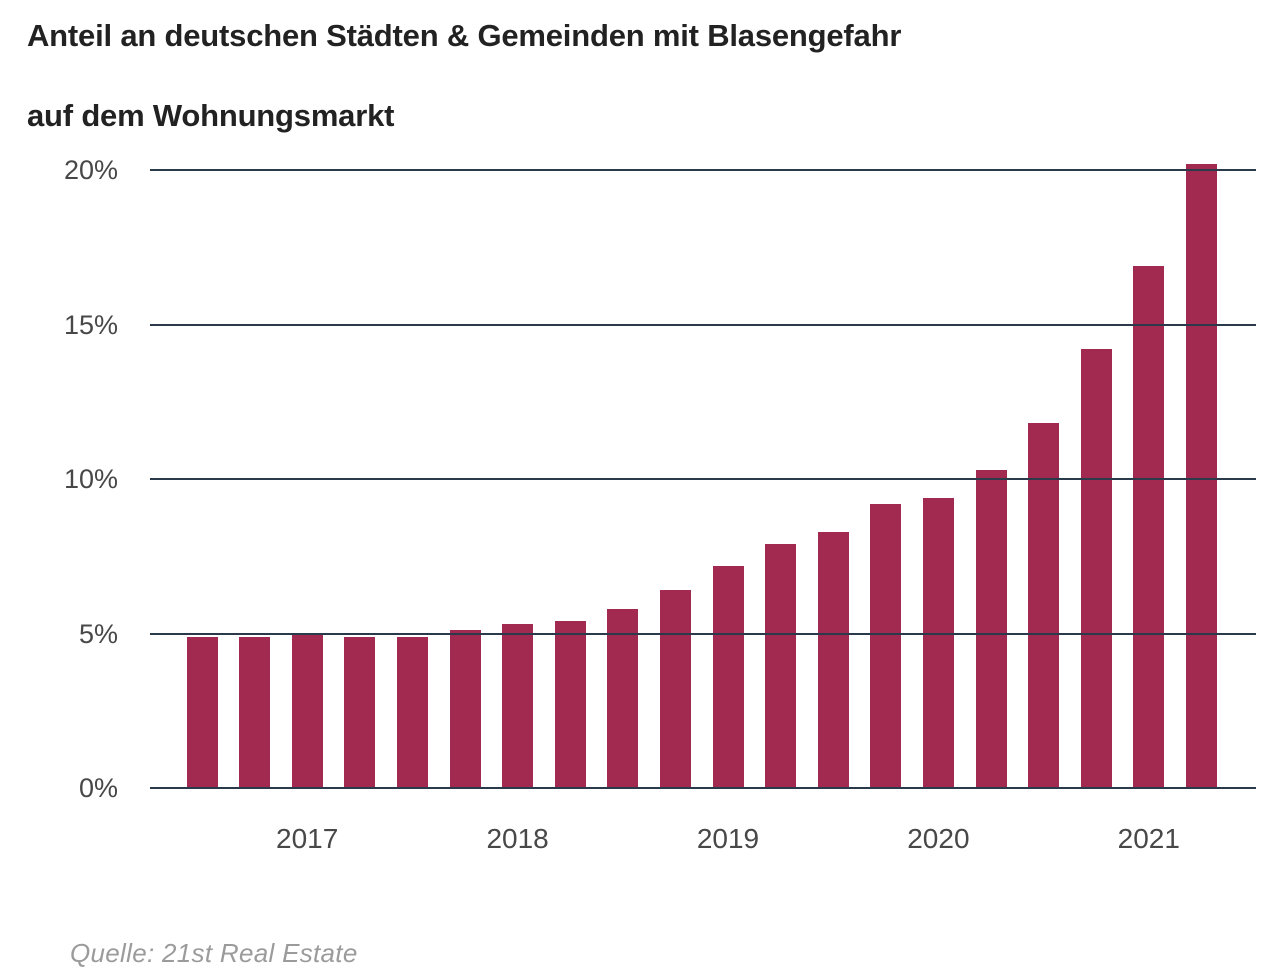  Describe the element at coordinates (90, 324) in the screenshot. I see `y-tick-label: 15%` at that location.